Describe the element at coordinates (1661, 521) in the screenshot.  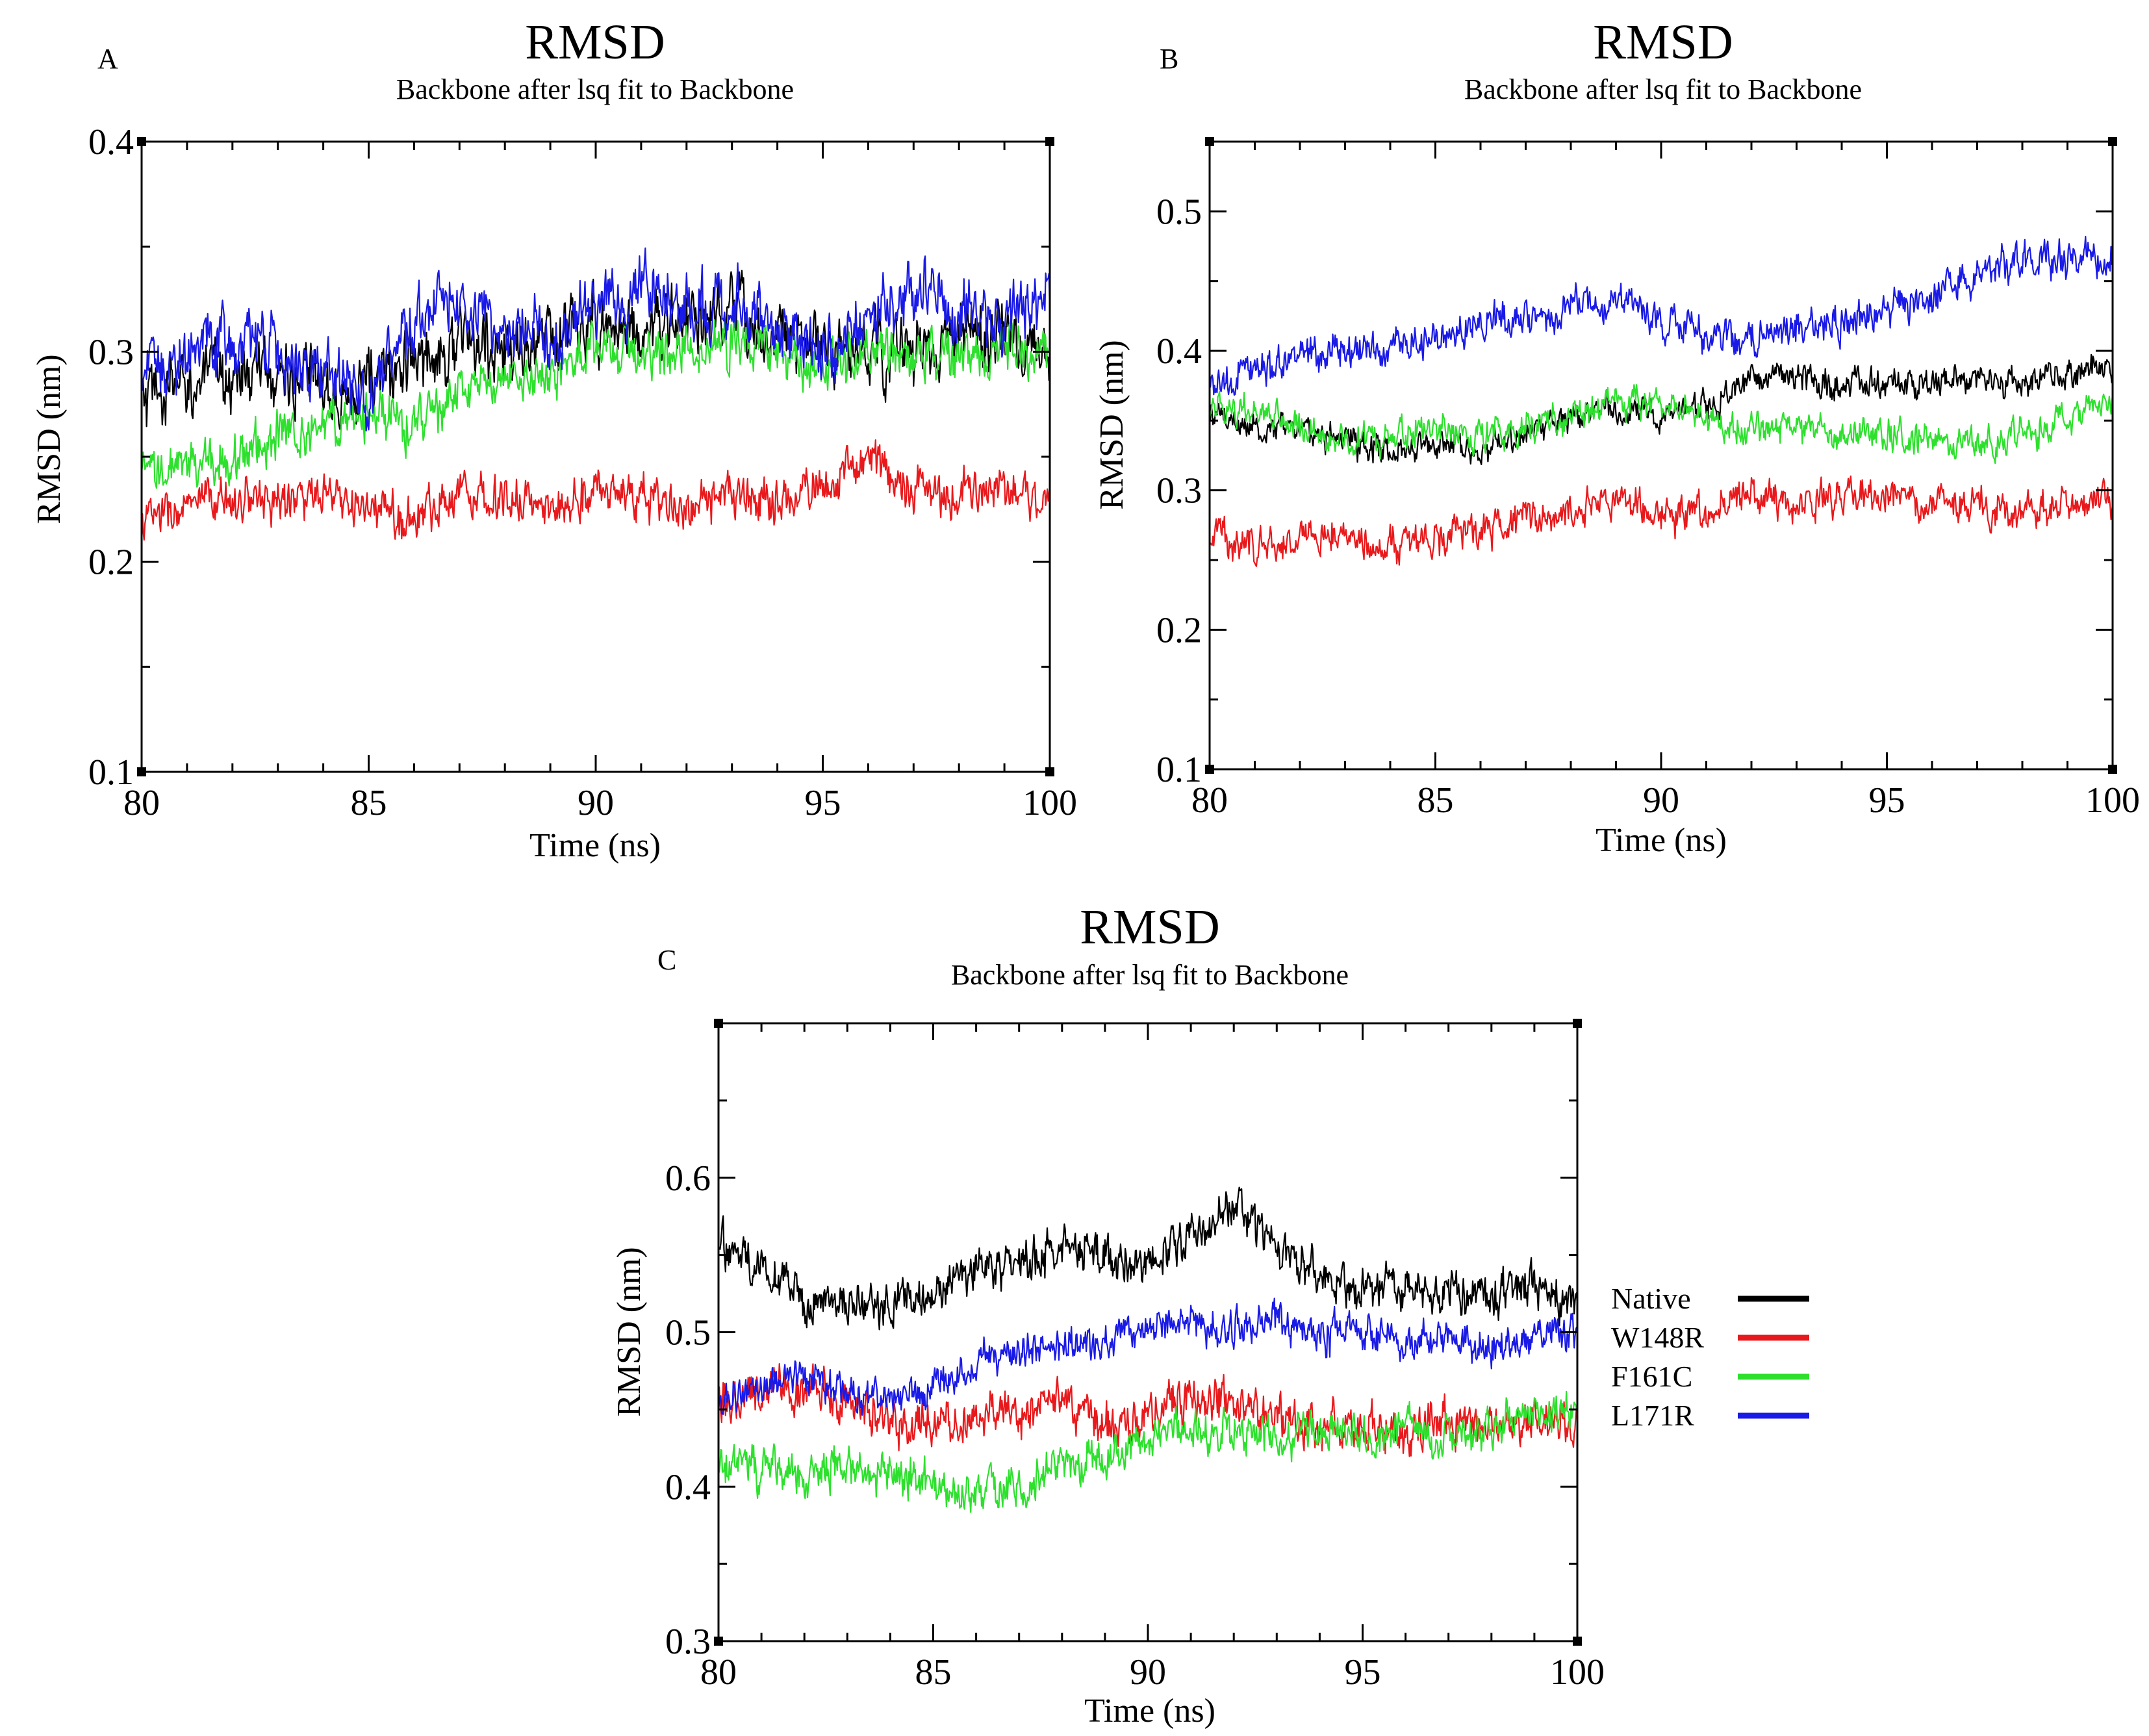
I see `panel-b-series-w148r-line` at that location.